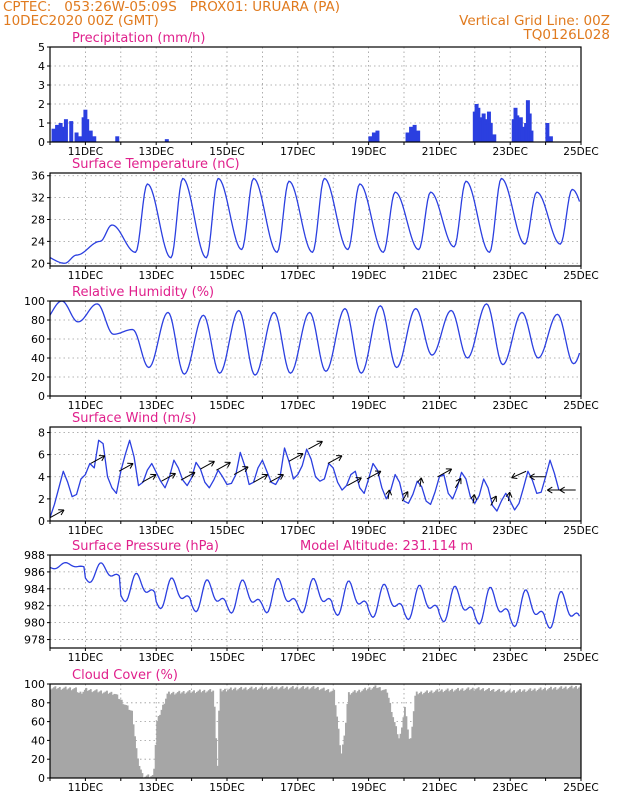 The image size is (618, 800). What do you see at coordinates (580, 788) in the screenshot?
I see `cloud-xtick-label-7: 25DEC` at bounding box center [580, 788].